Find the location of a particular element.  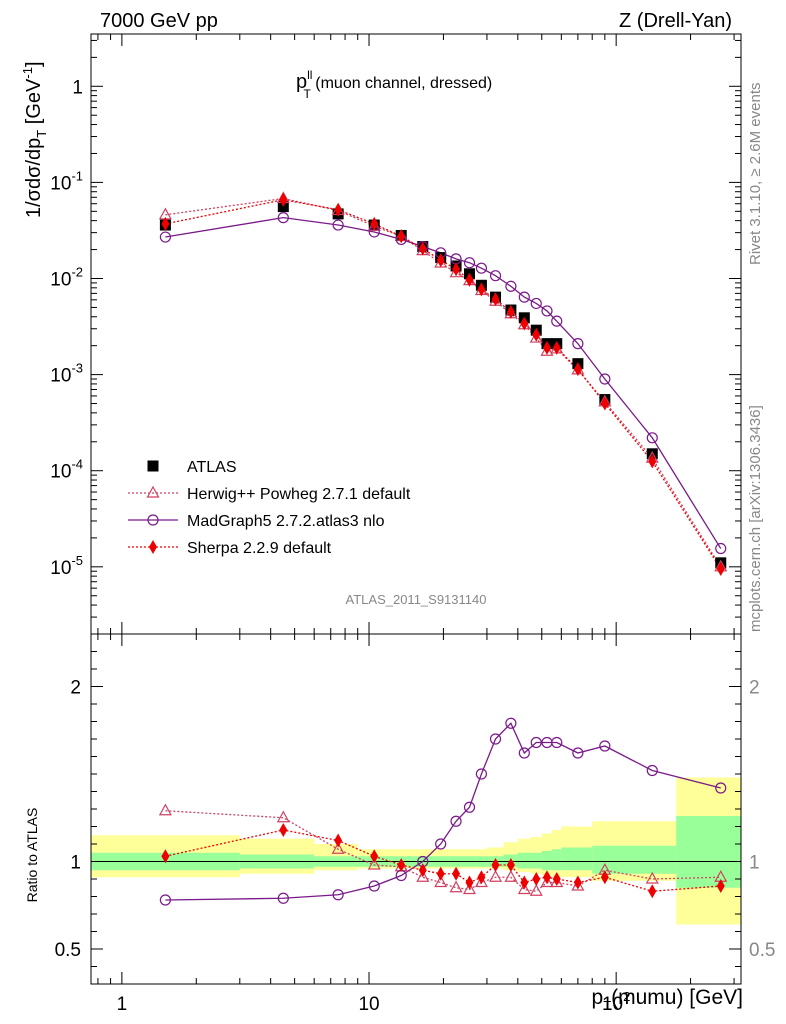

ratio-ylabel: Ratio to ATLAS is located at coordinates (32, 855).